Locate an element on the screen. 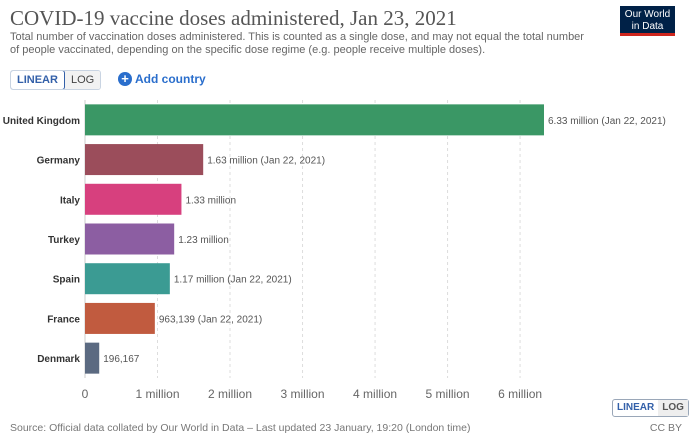 Image resolution: width=690 pixels, height=441 pixels. category-label: Turkey is located at coordinates (64, 240).